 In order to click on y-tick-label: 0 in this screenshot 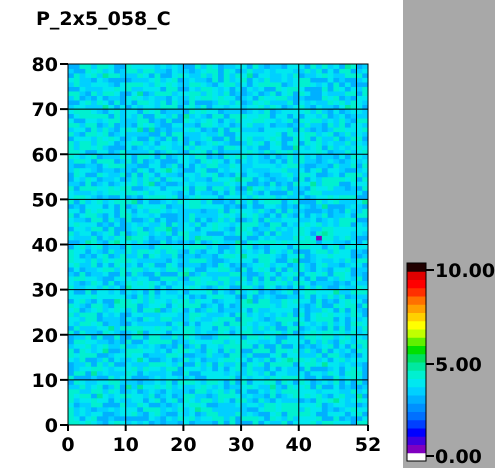, I will do `click(51, 426)`.